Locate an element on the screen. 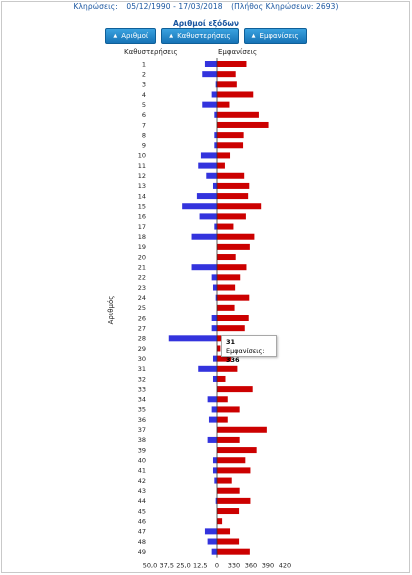 The image size is (412, 575). category-tick-label: 38 is located at coordinates (142, 440).